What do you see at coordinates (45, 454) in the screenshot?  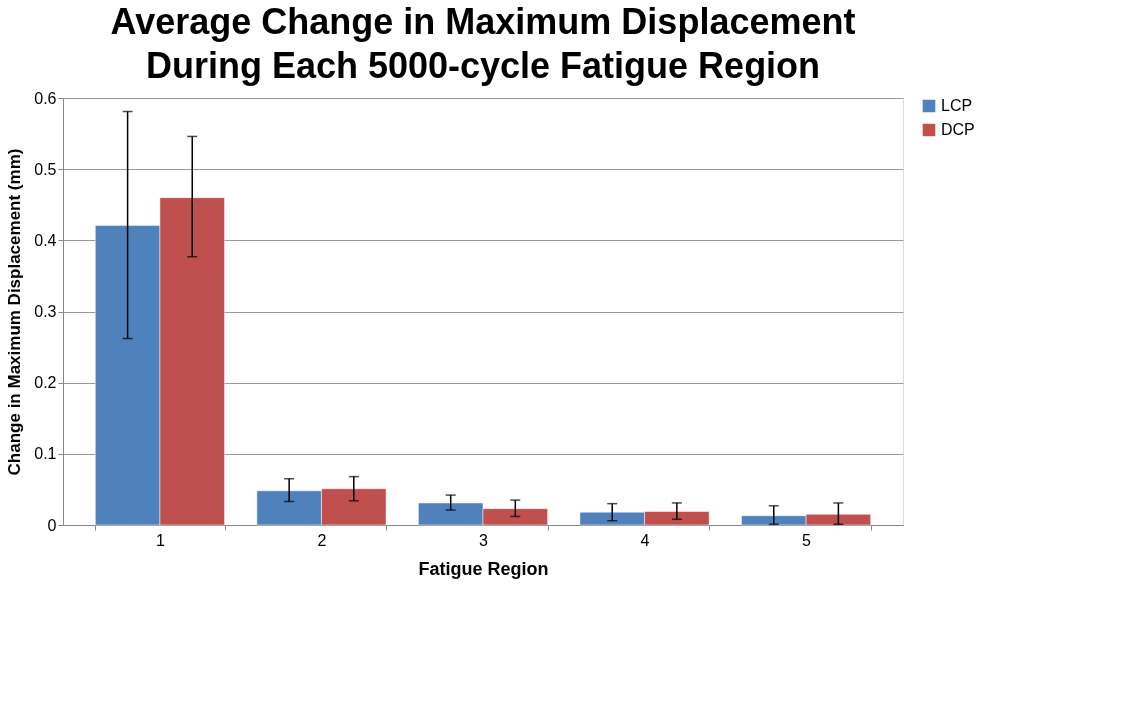 I see `y-tick-label: 0.1` at bounding box center [45, 454].